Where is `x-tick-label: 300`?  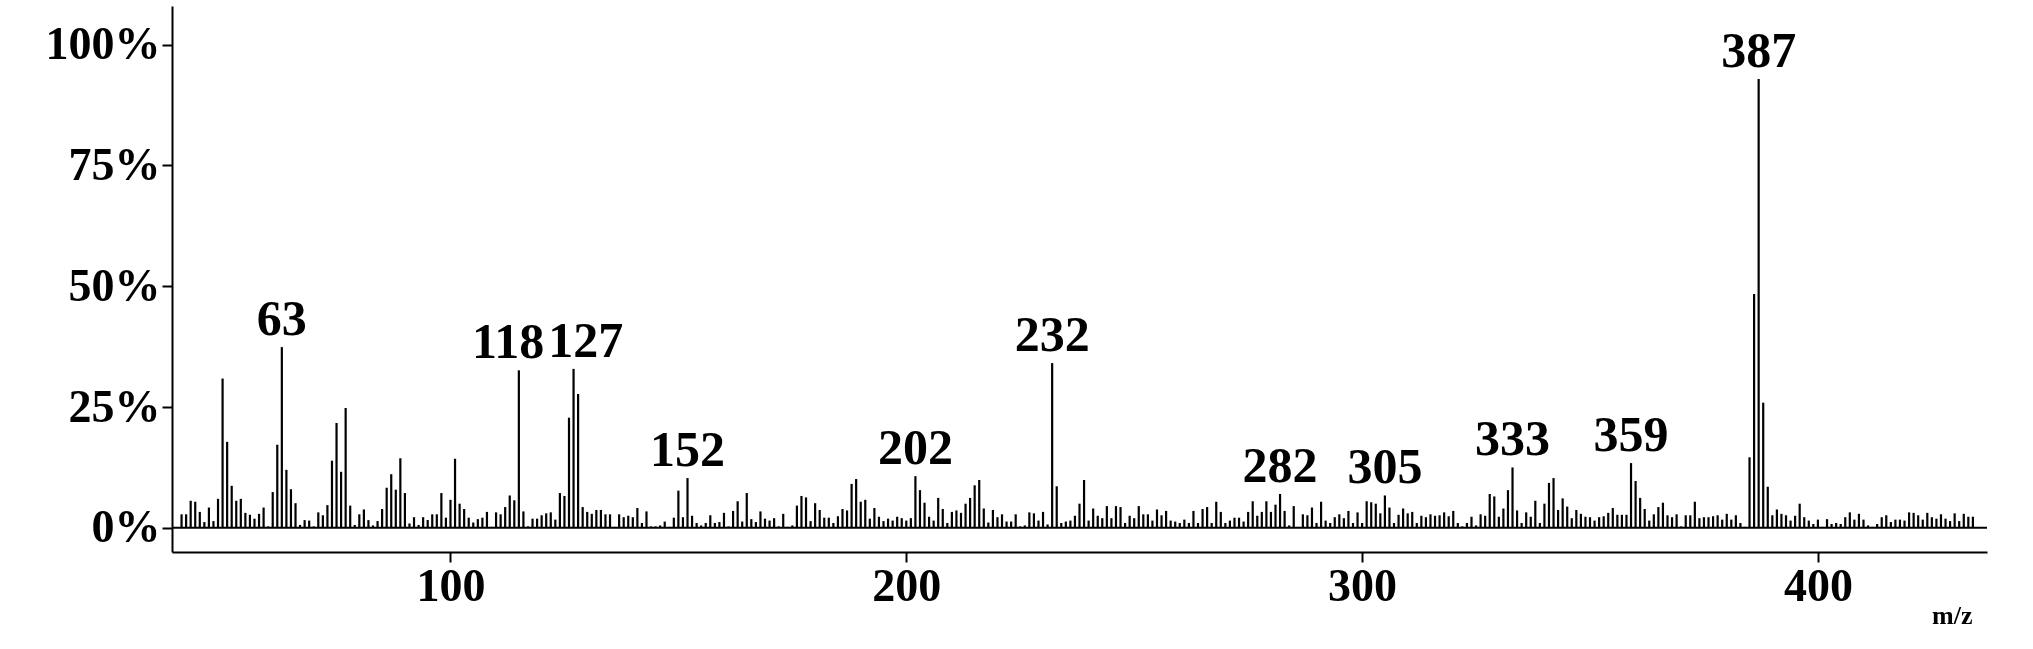
x-tick-label: 300 is located at coordinates (1363, 585).